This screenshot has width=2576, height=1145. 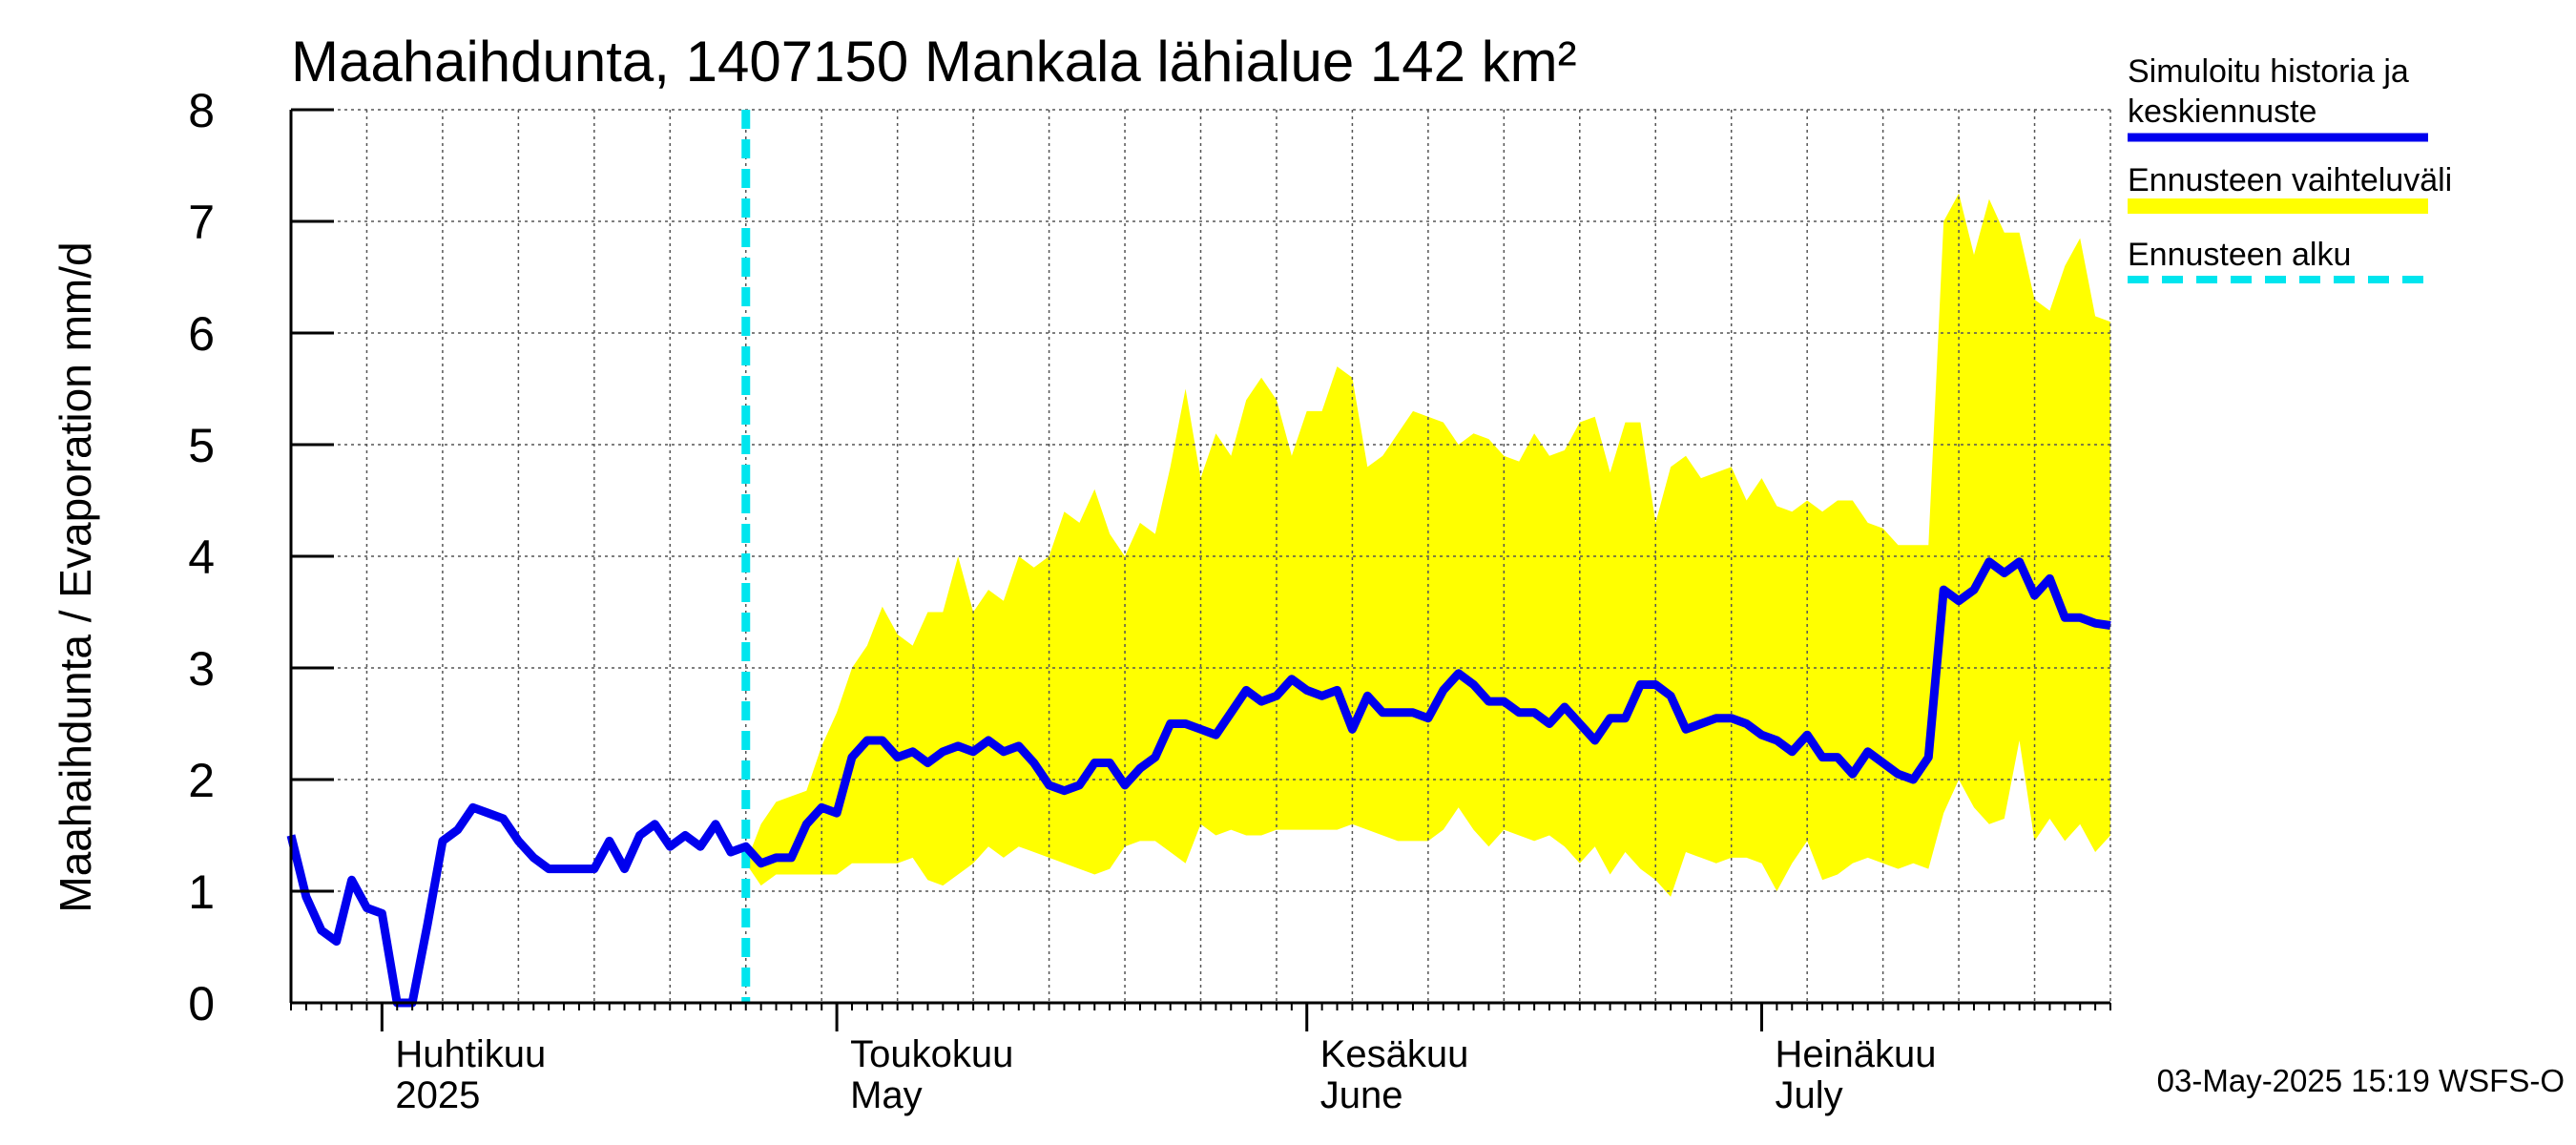 What do you see at coordinates (1394, 1054) in the screenshot?
I see `x-month-label-fi: Kesäkuu` at bounding box center [1394, 1054].